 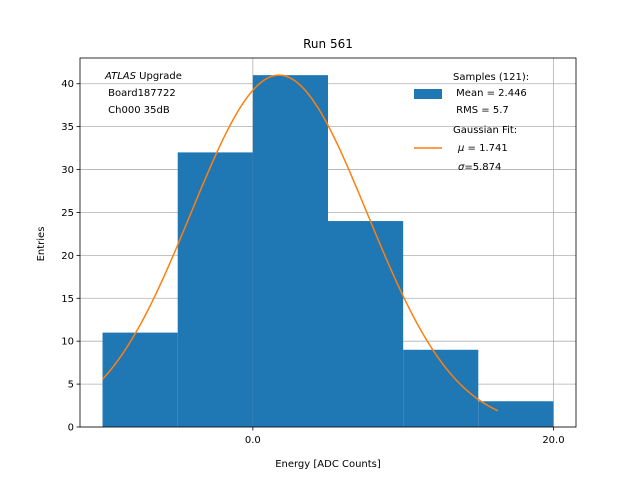 I want to click on y-tick-label: 5, so click(x=71, y=385).